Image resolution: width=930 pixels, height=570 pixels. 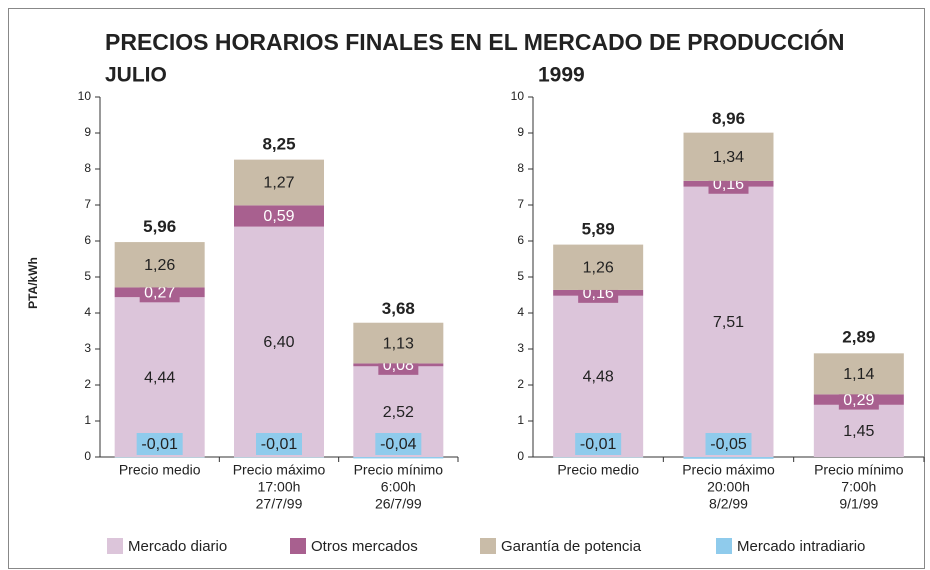 I want to click on value-label: 1,14, so click(x=858, y=374).